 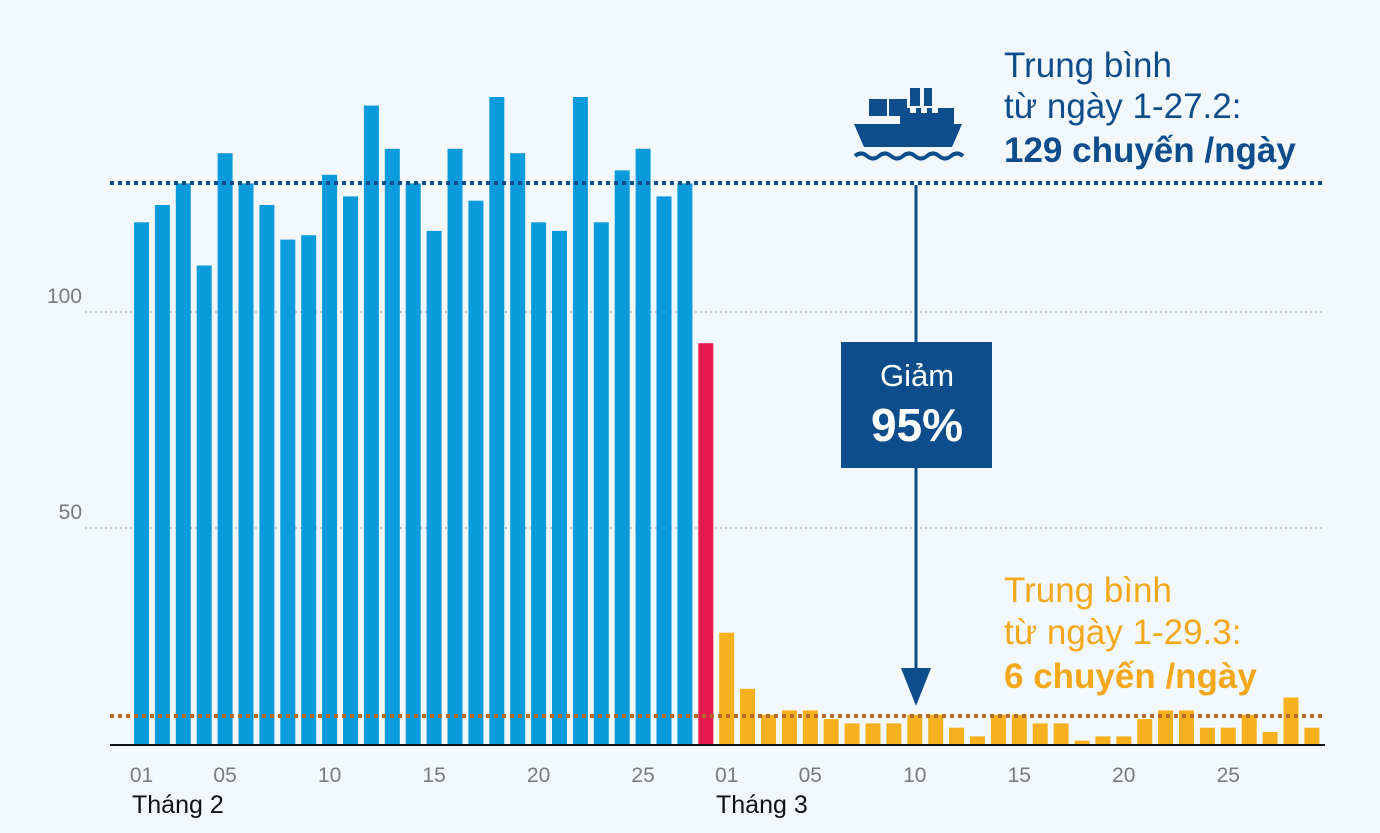 I want to click on x-tick-feb-10: 10, so click(x=329, y=775).